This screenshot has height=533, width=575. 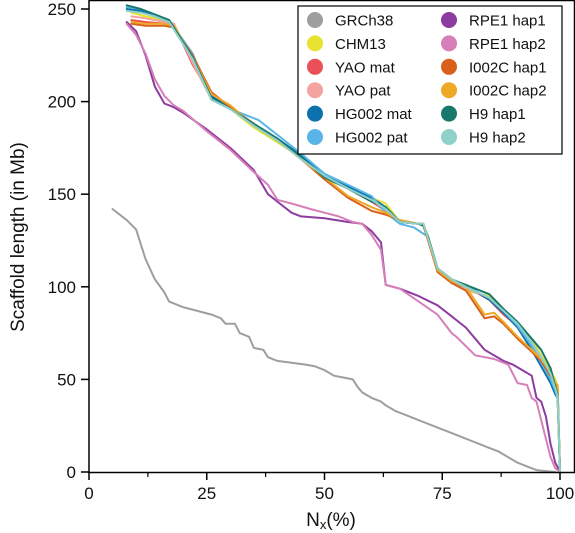 What do you see at coordinates (364, 21) in the screenshot?
I see `legend-label: GRCh38` at bounding box center [364, 21].